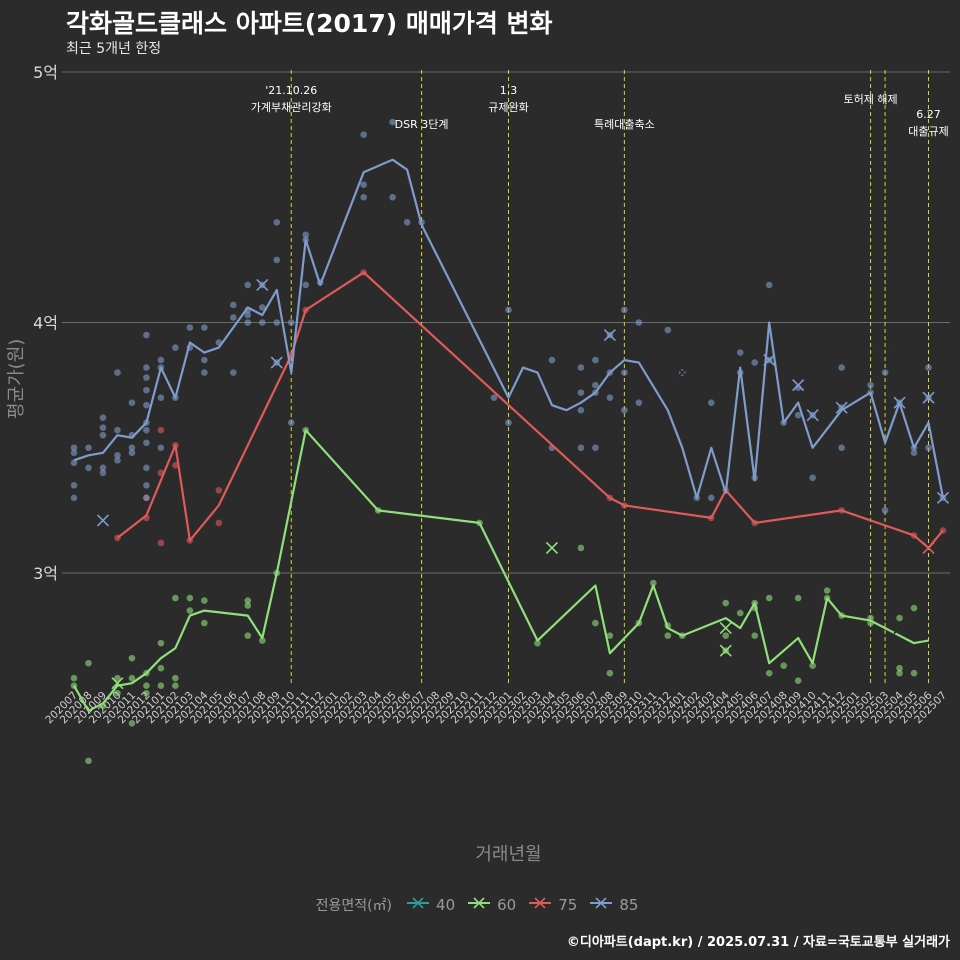 The image size is (960, 960). Describe the element at coordinates (291, 107) in the screenshot. I see `event-label: 가계부채관리강화` at that location.